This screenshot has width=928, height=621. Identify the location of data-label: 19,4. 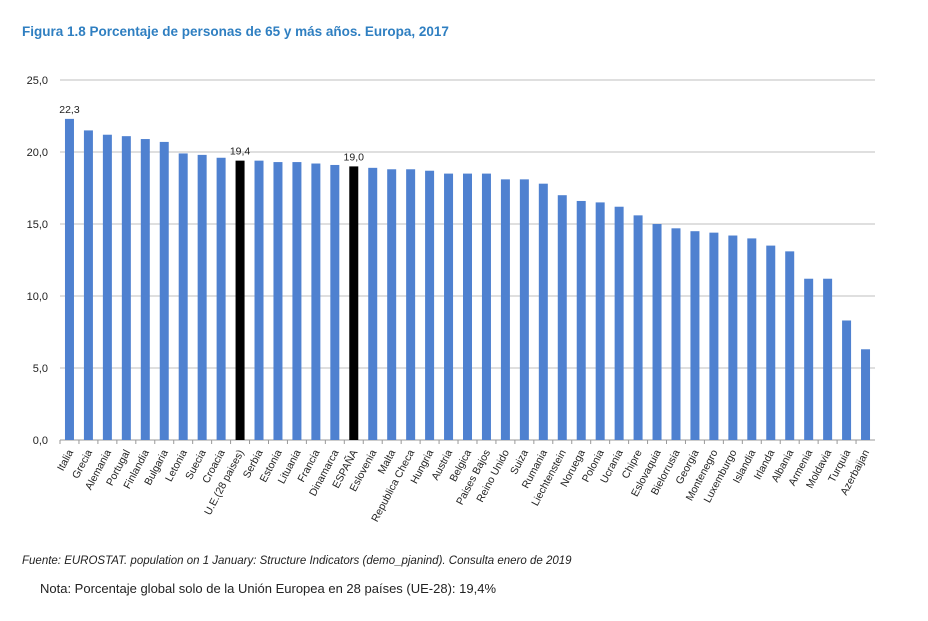
(240, 152).